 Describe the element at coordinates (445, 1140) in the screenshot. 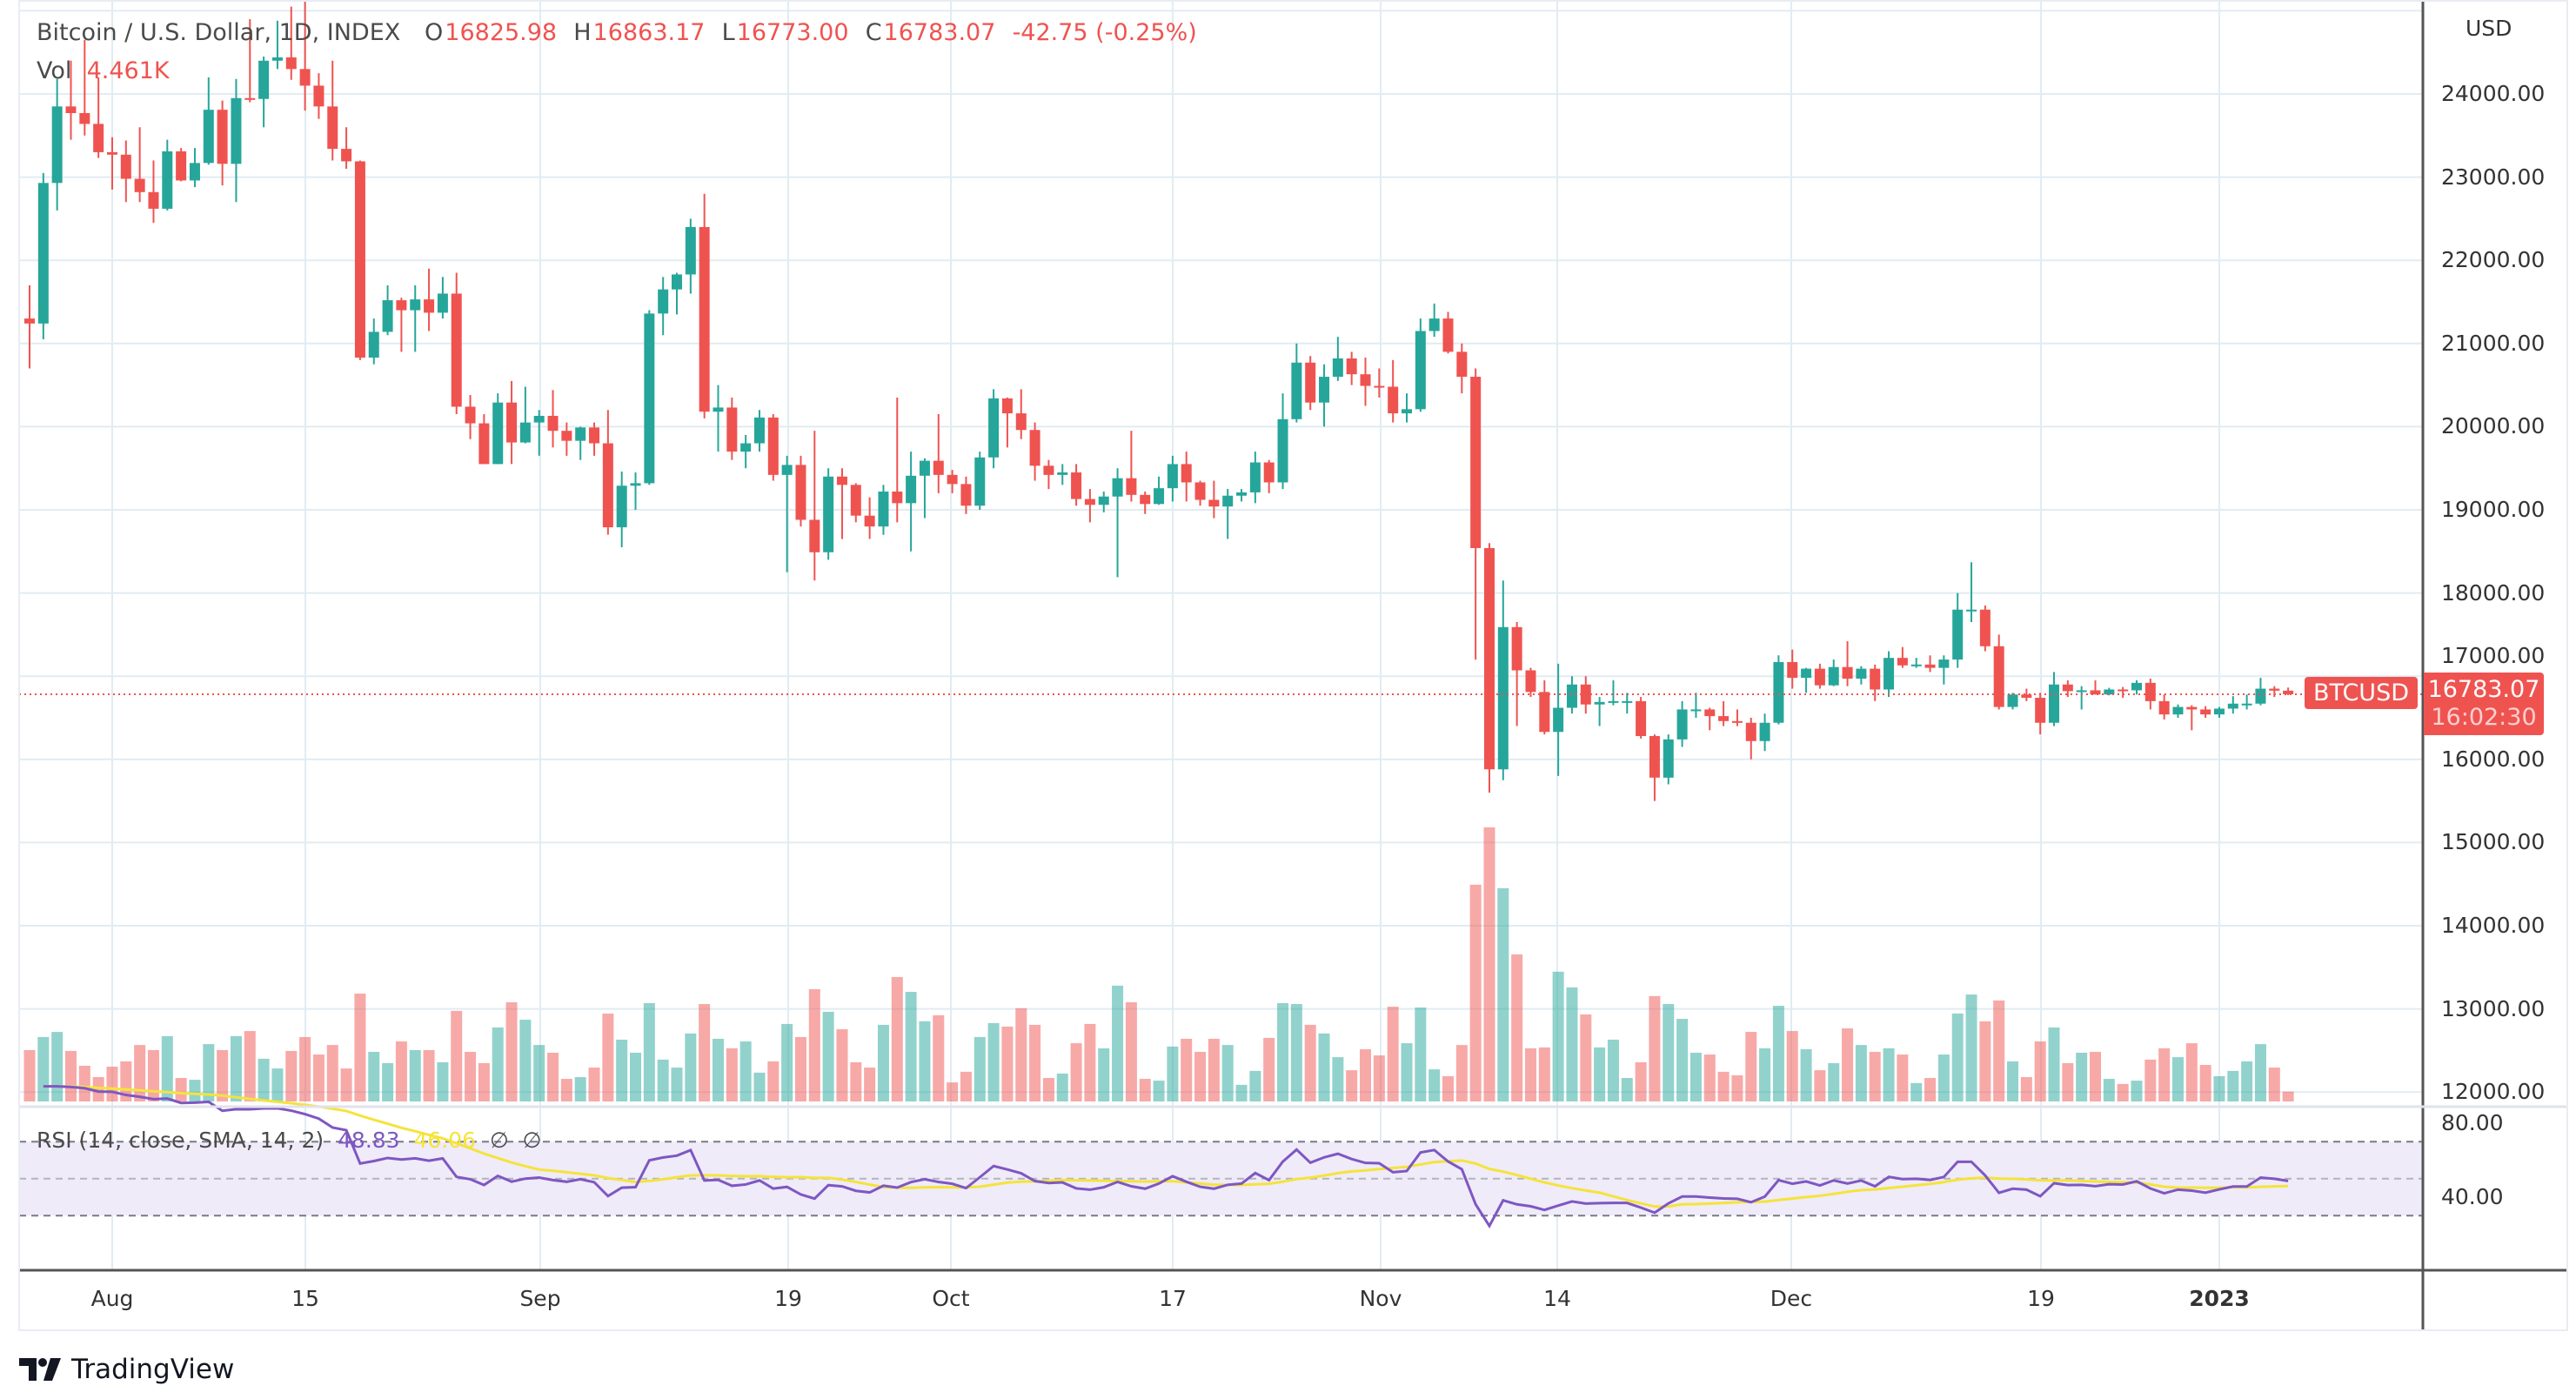

I see `rsi-sma-value: 46.06` at that location.